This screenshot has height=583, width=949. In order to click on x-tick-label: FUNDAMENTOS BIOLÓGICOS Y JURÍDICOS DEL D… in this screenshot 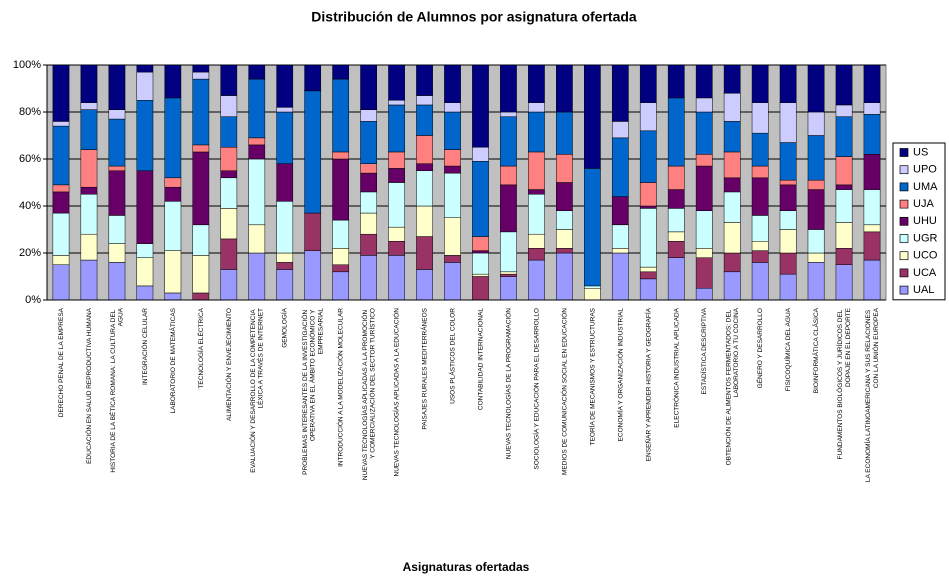, I will do `click(843, 383)`.